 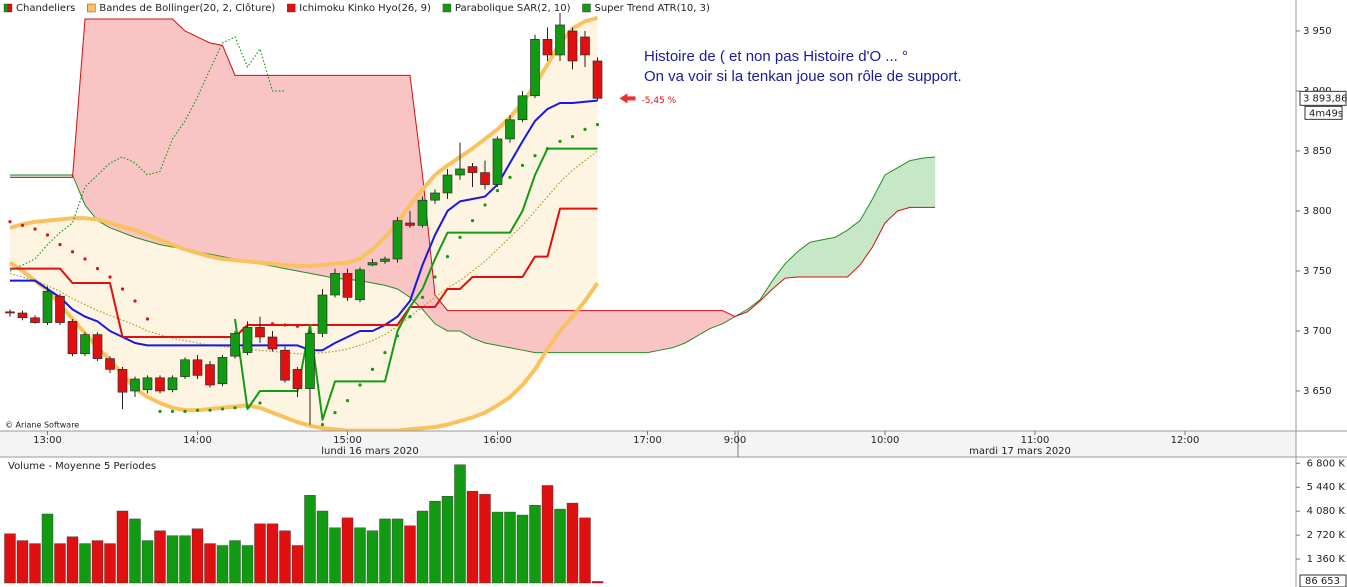 What do you see at coordinates (1317, 271) in the screenshot?
I see `y-tick-label: 3 750` at bounding box center [1317, 271].